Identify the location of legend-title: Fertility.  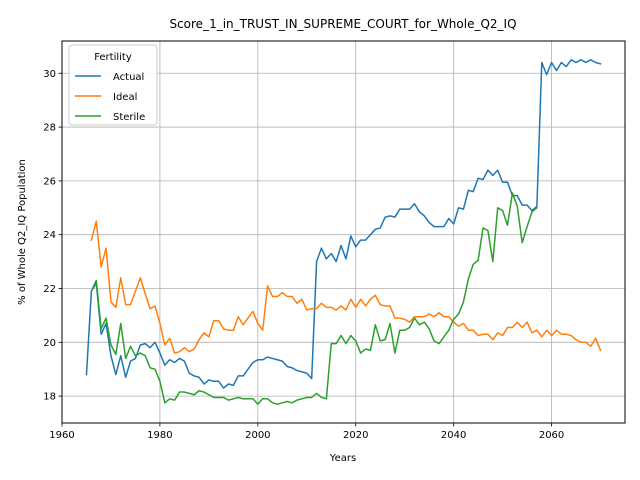
(113, 57).